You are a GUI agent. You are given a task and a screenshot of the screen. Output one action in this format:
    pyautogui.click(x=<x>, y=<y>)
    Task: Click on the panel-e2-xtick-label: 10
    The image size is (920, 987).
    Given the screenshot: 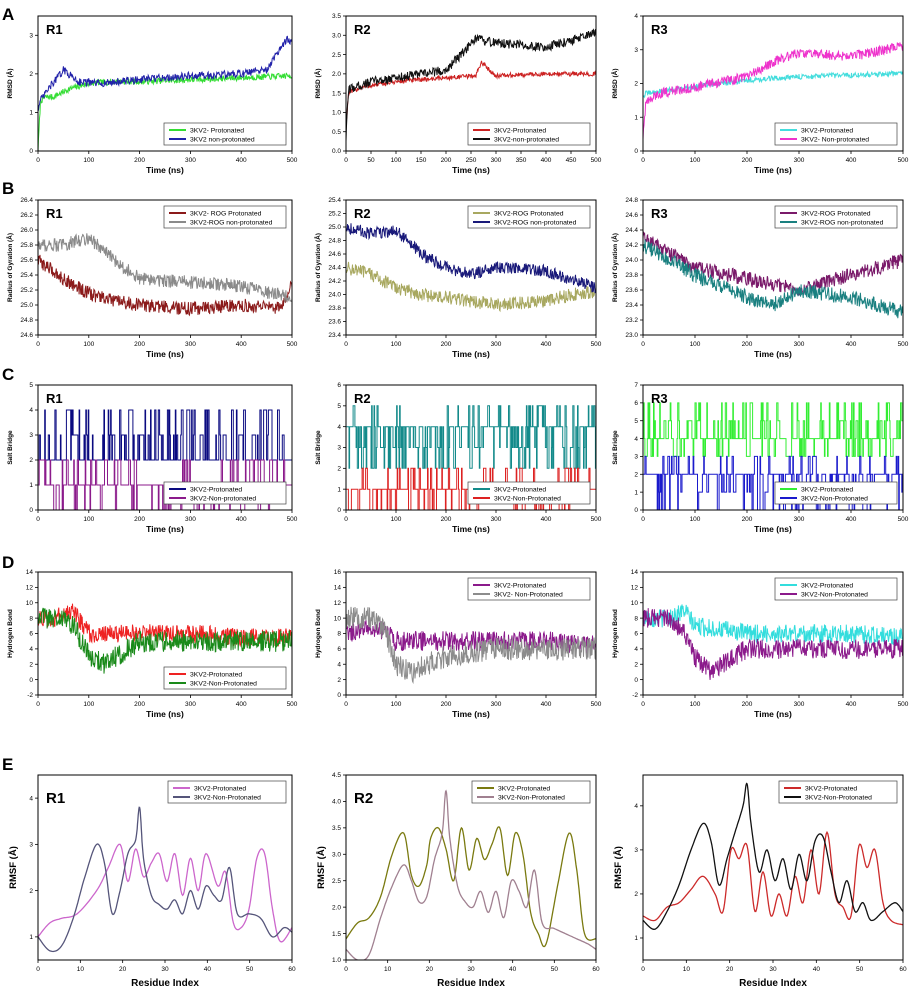 What is the action you would take?
    pyautogui.click(x=388, y=969)
    